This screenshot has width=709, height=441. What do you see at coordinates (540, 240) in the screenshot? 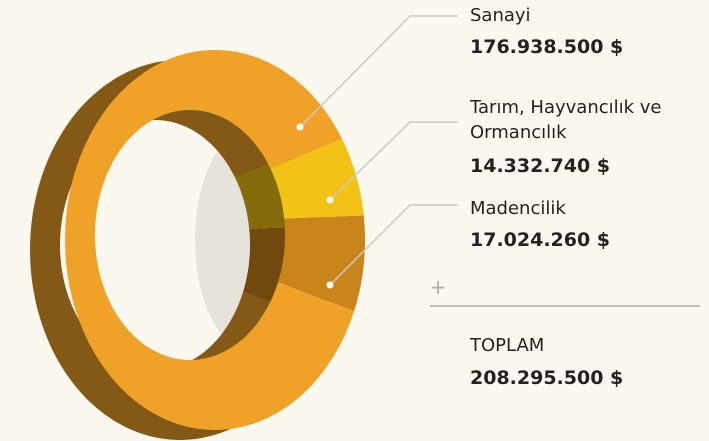
I see `value-label: 17.024.260 $` at bounding box center [540, 240].